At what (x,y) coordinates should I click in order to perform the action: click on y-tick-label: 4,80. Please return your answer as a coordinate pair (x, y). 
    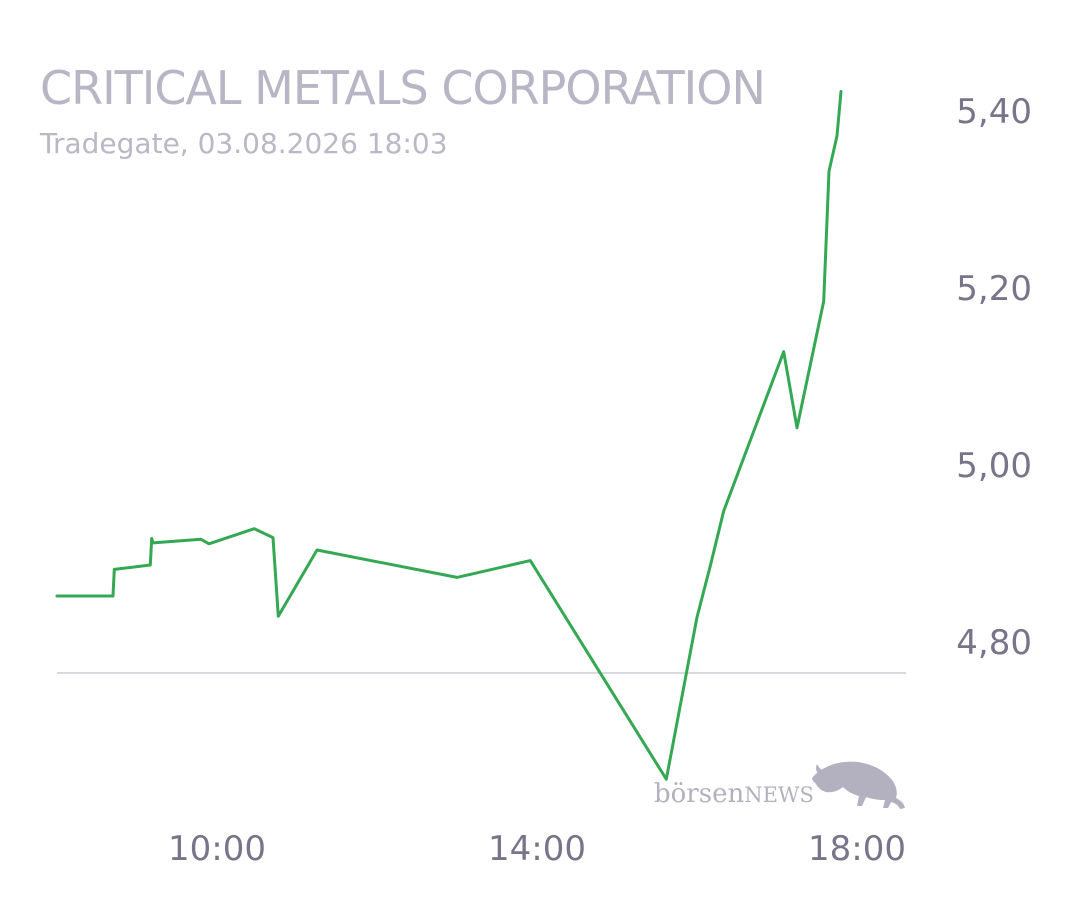
    Looking at the image, I should click on (994, 643).